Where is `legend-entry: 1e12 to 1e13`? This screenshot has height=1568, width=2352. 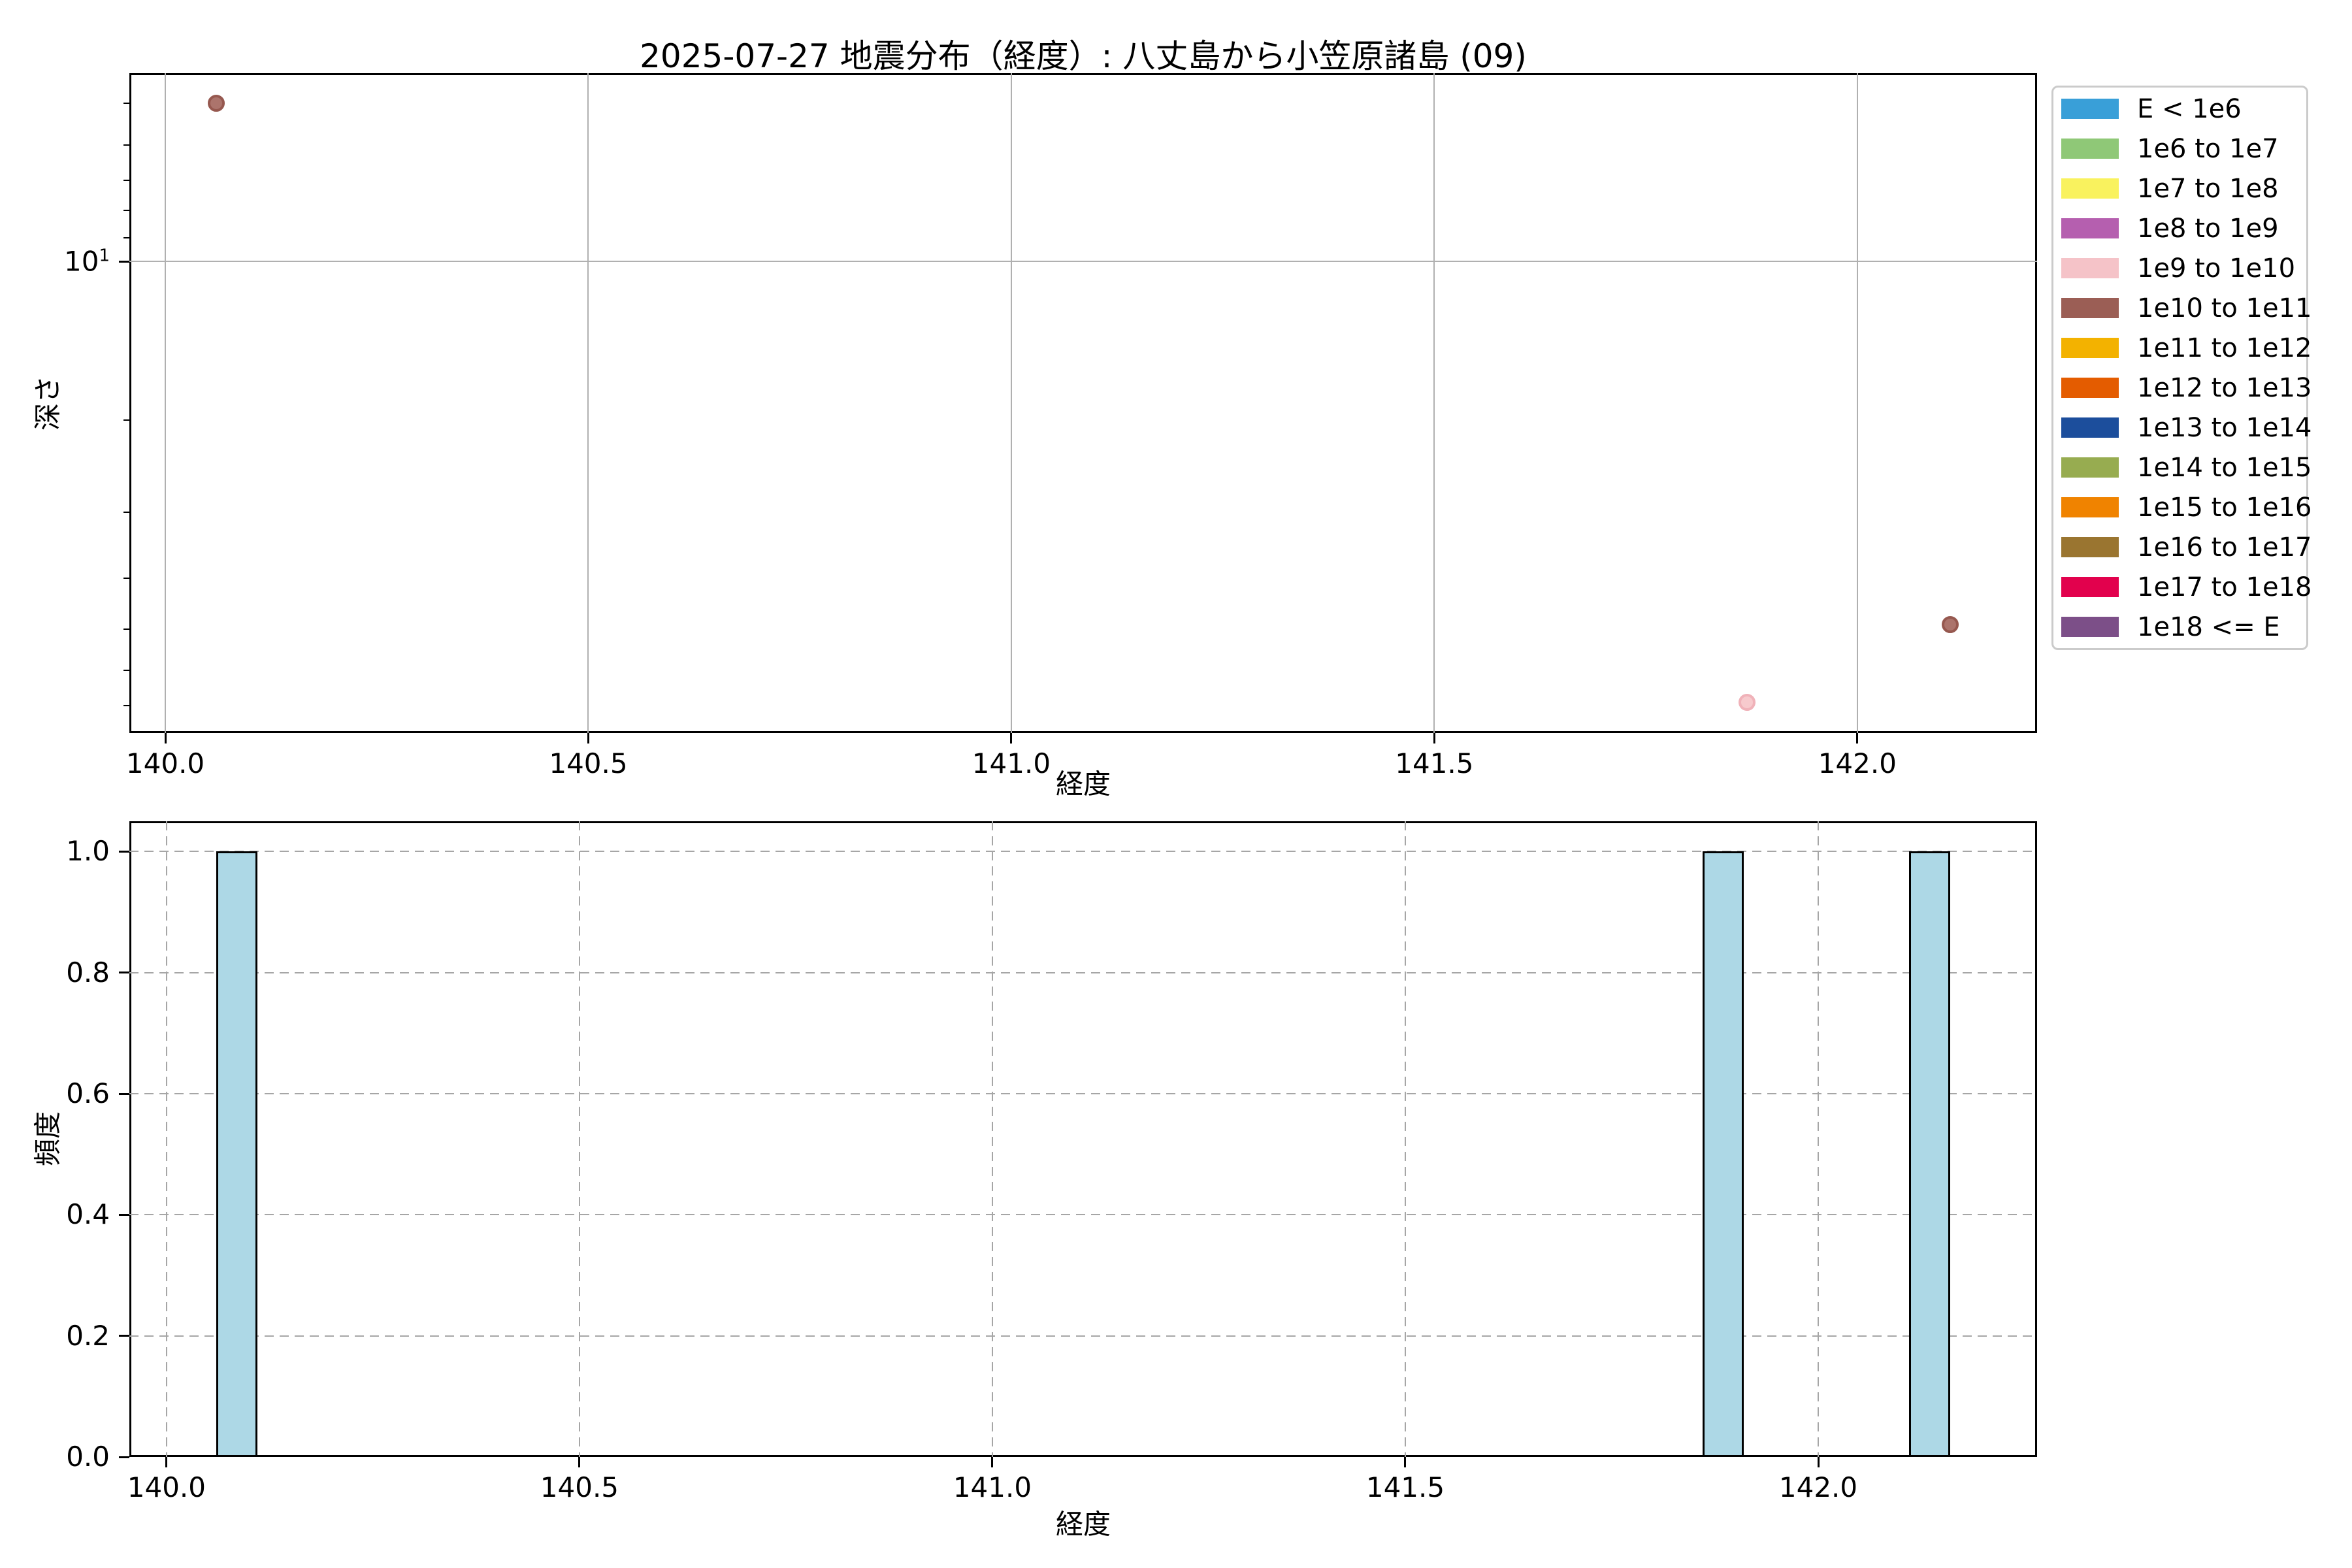
legend-entry: 1e12 to 1e13 is located at coordinates (2182, 388).